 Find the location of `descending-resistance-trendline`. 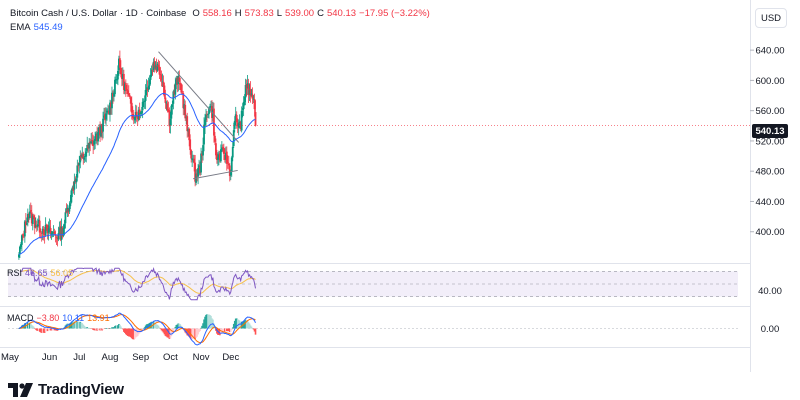

descending-resistance-trendline is located at coordinates (199, 97).